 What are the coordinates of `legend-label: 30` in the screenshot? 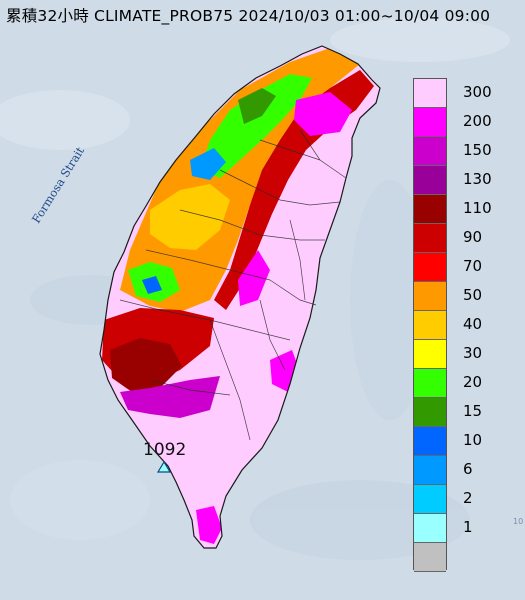 It's located at (473, 353).